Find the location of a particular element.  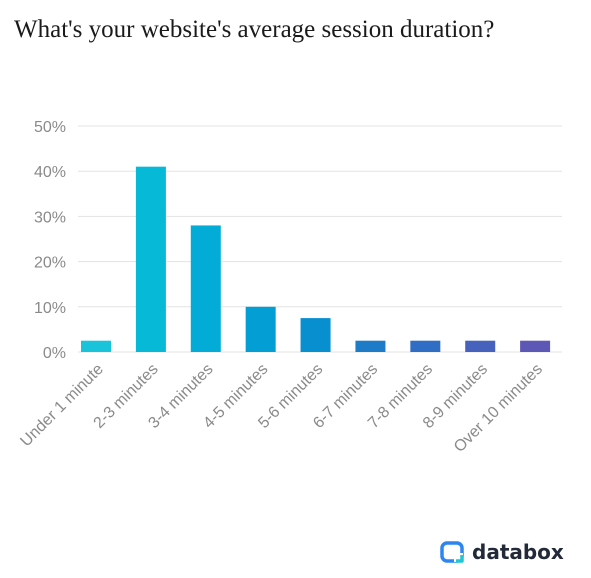

y-tick-label: 50% is located at coordinates (50, 127).